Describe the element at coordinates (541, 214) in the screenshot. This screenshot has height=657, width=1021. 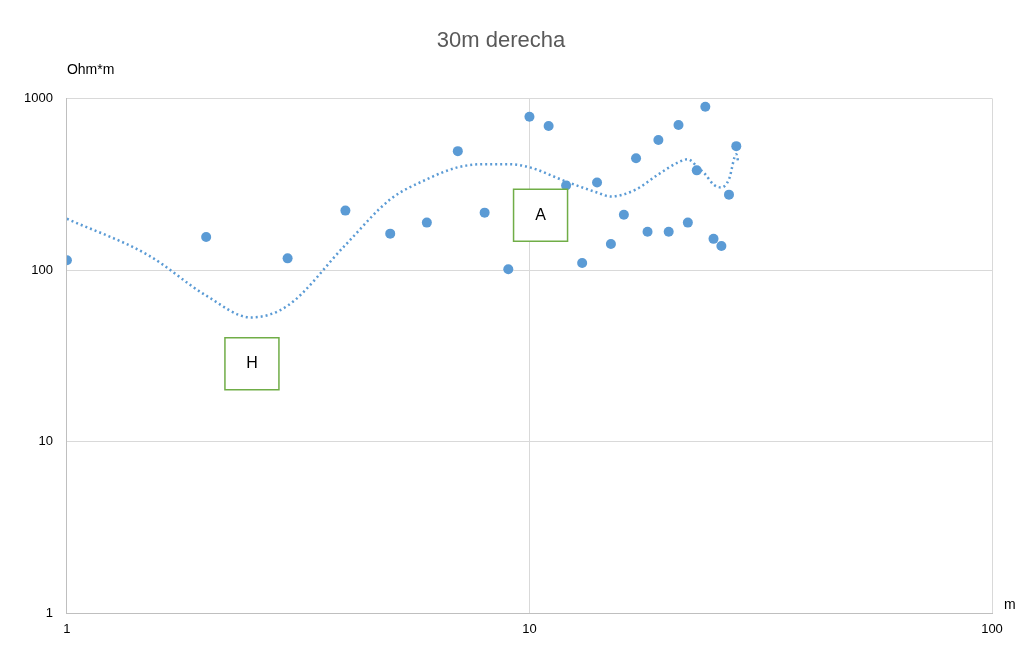
I see `annotation: A` at that location.